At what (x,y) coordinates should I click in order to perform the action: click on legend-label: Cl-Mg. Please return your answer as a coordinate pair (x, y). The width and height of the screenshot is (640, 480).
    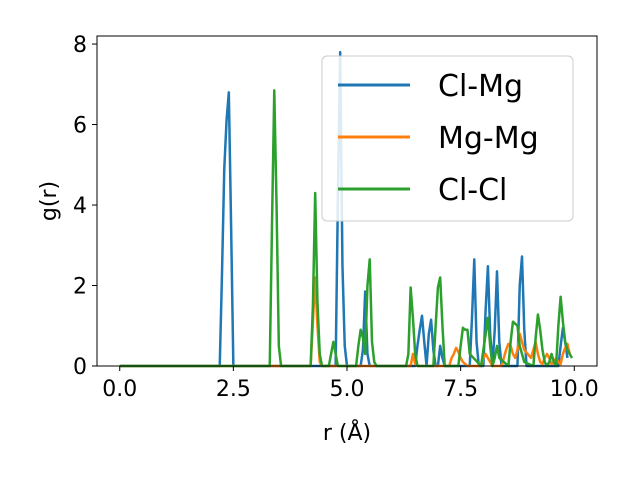
    Looking at the image, I should click on (480, 86).